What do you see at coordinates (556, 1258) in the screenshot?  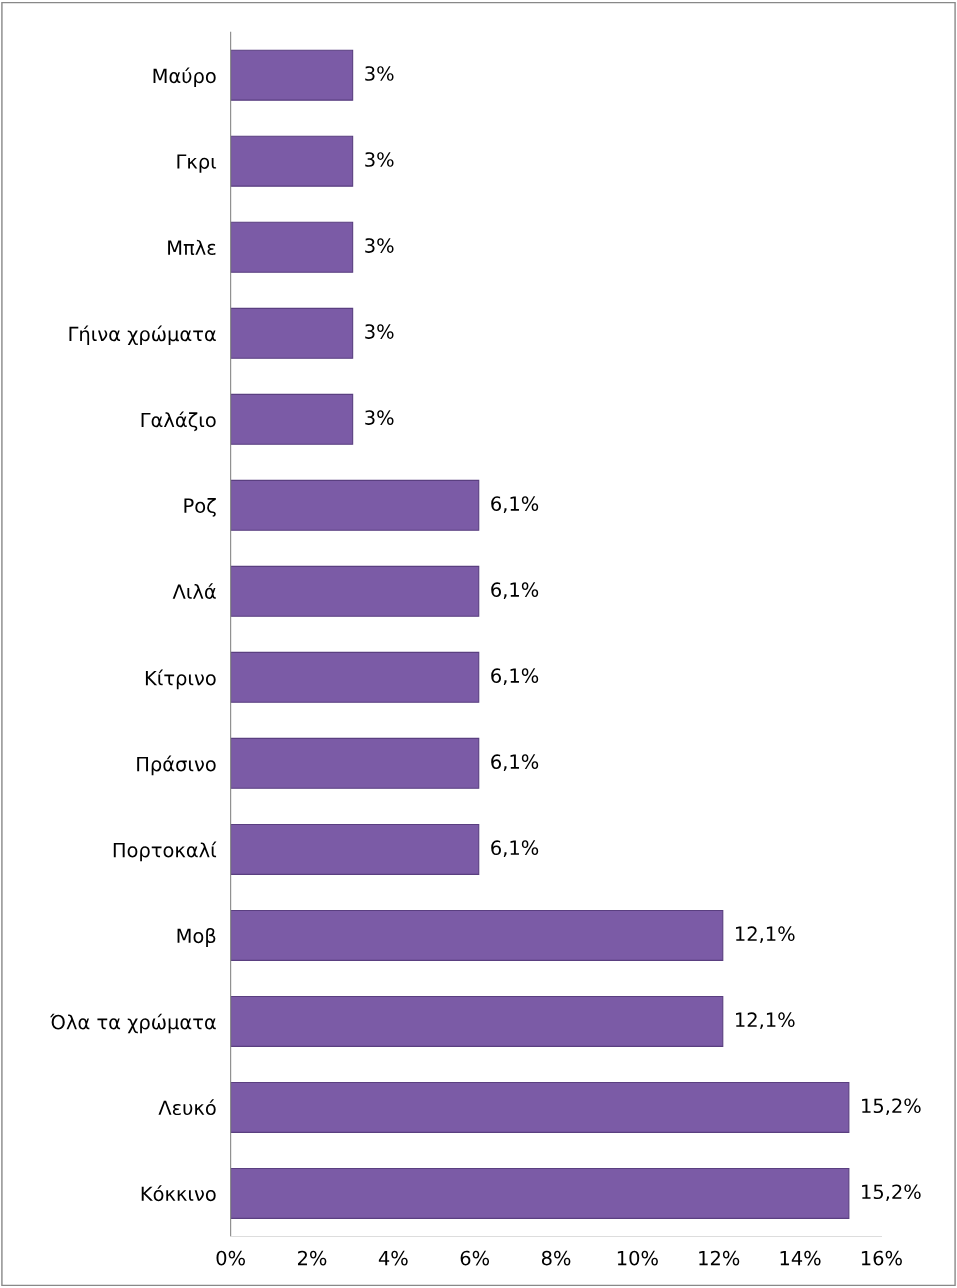 I see `x-tick-label: 8%` at bounding box center [556, 1258].